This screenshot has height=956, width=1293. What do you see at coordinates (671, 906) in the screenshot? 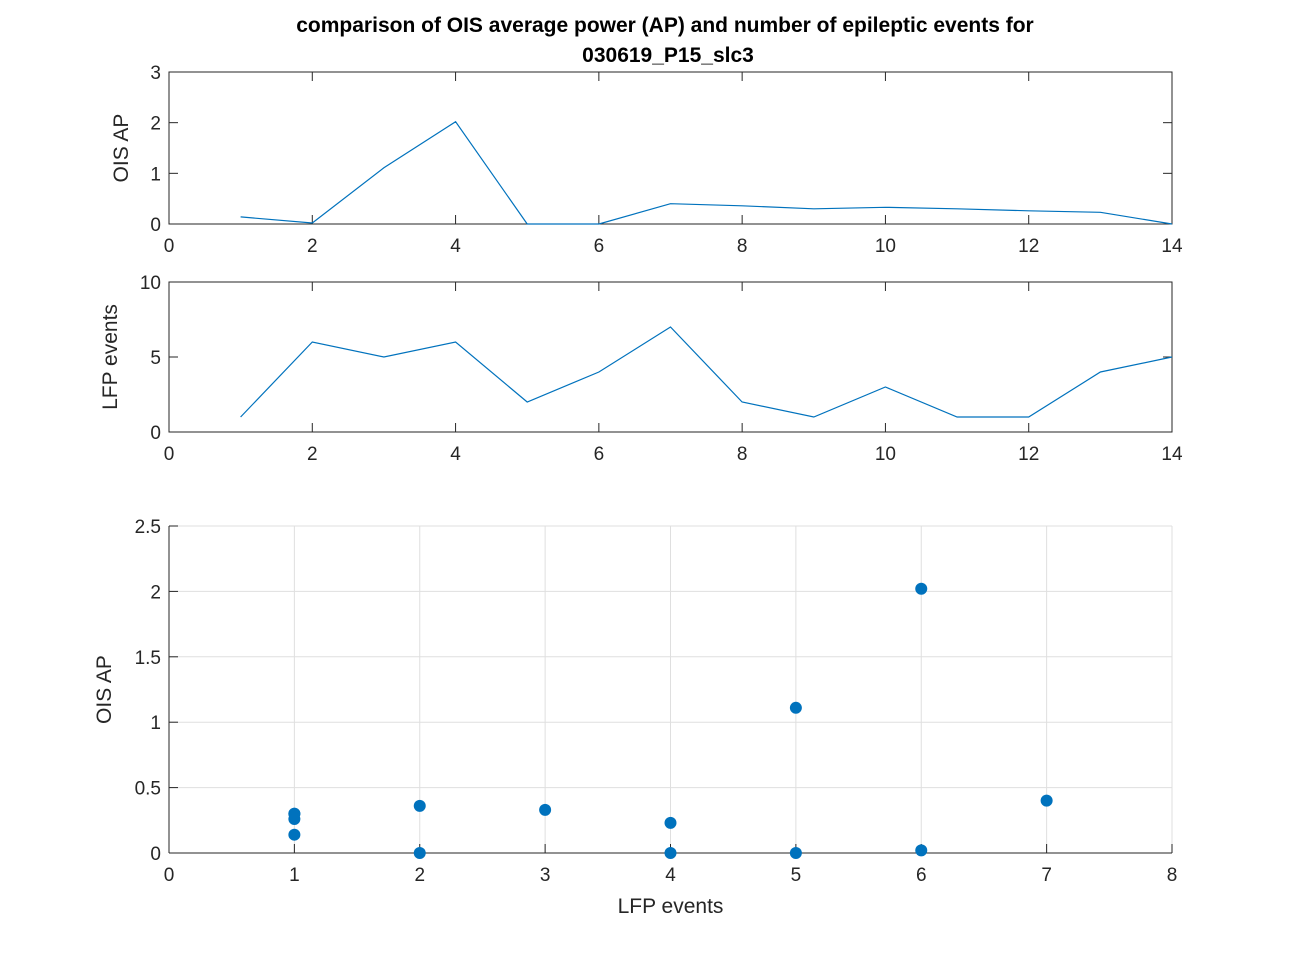
I see `x-axis-label: LFP events` at bounding box center [671, 906].